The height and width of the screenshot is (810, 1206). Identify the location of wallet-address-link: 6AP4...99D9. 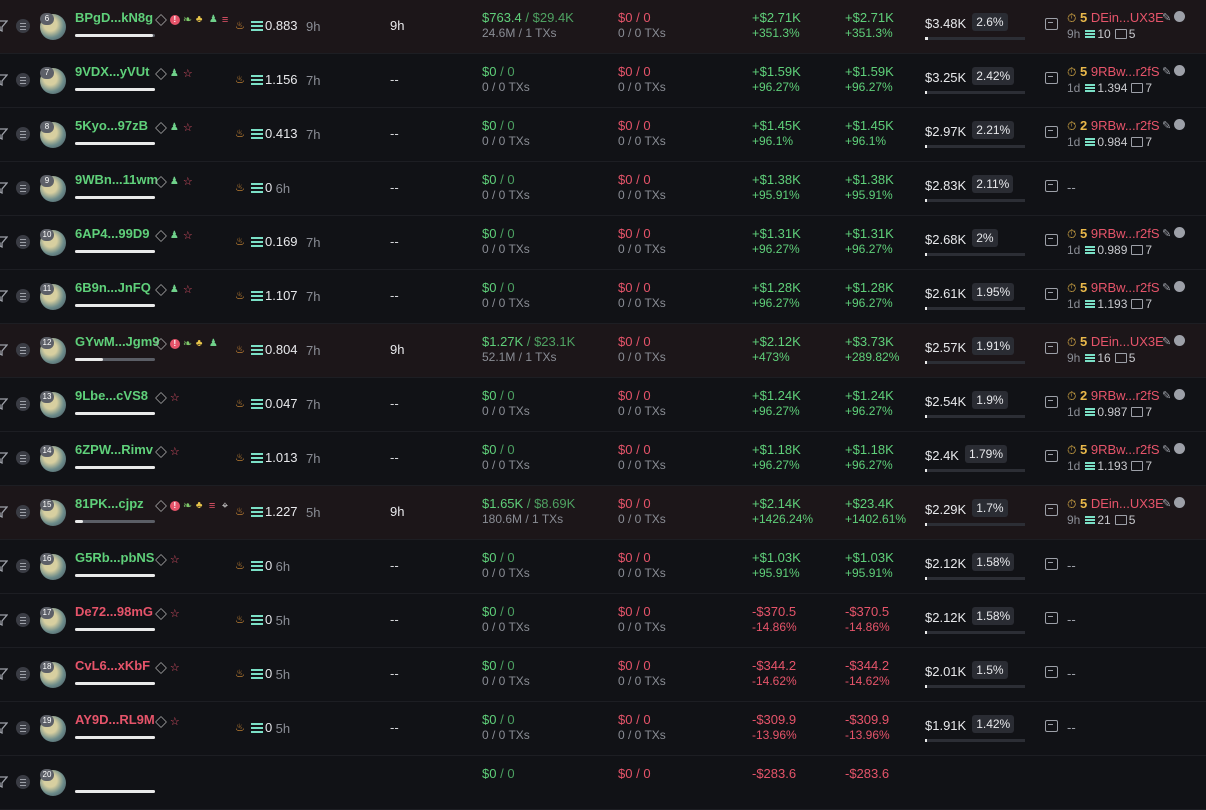
(112, 233).